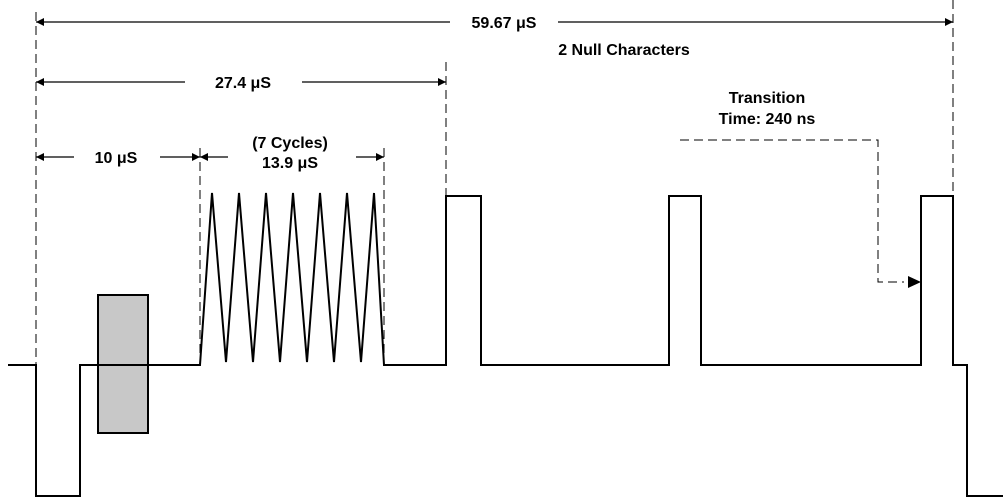 This screenshot has height=502, width=1003. Describe the element at coordinates (290, 143) in the screenshot. I see `cycles-label-line1: (7 Cycles)` at that location.